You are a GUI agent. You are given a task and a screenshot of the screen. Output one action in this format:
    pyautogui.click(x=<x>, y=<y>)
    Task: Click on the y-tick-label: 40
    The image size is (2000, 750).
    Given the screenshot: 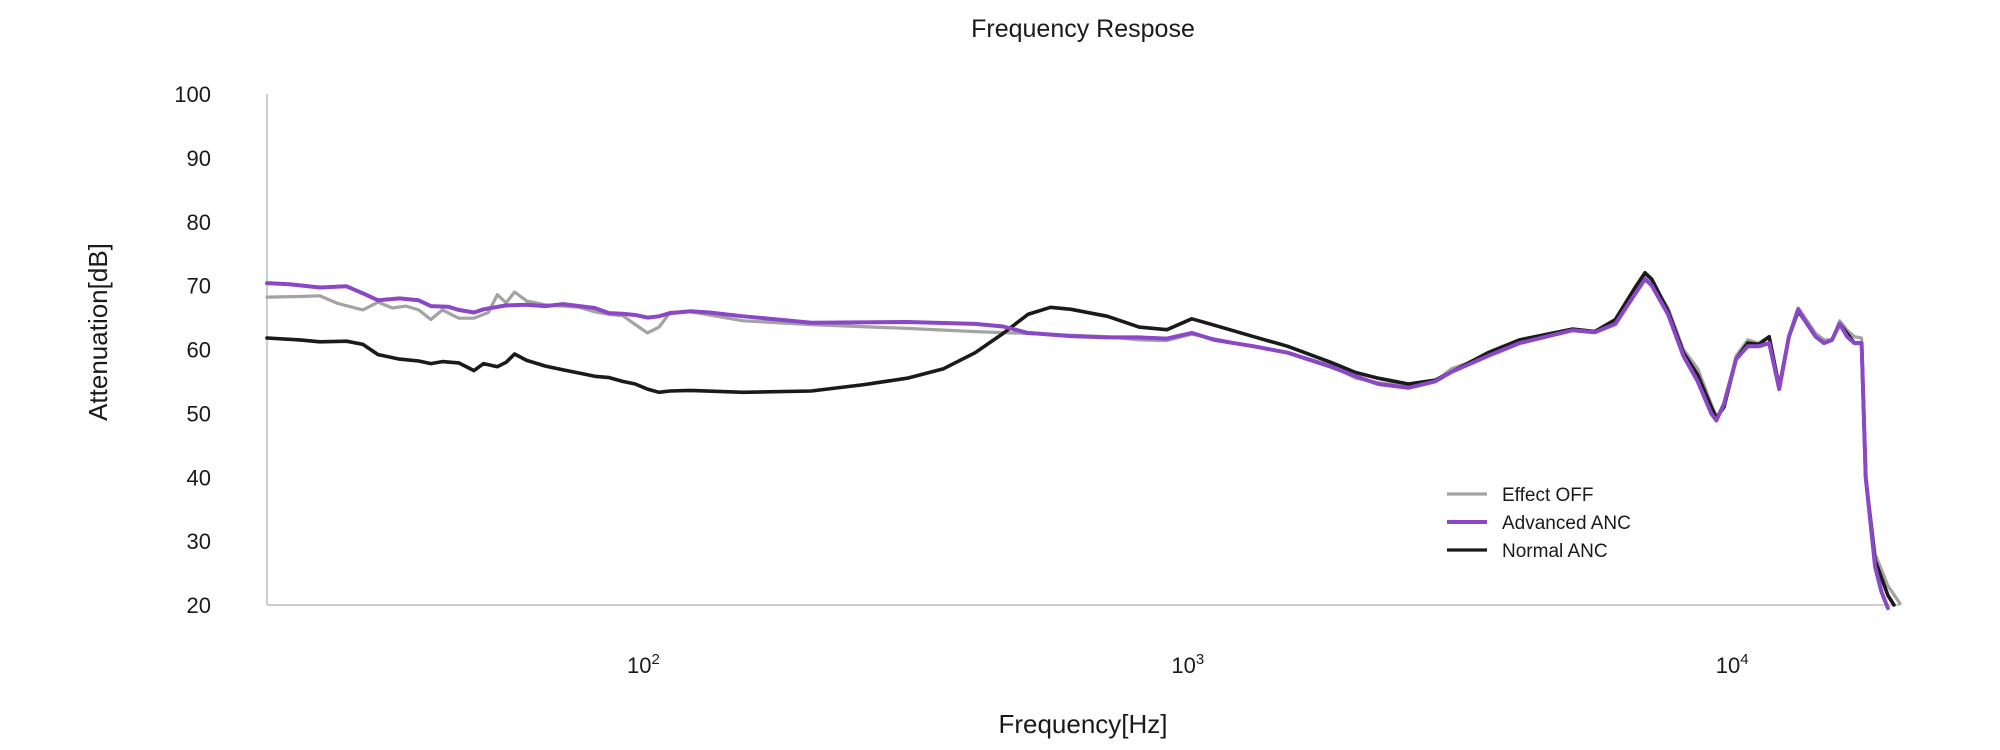 What is the action you would take?
    pyautogui.click(x=199, y=477)
    